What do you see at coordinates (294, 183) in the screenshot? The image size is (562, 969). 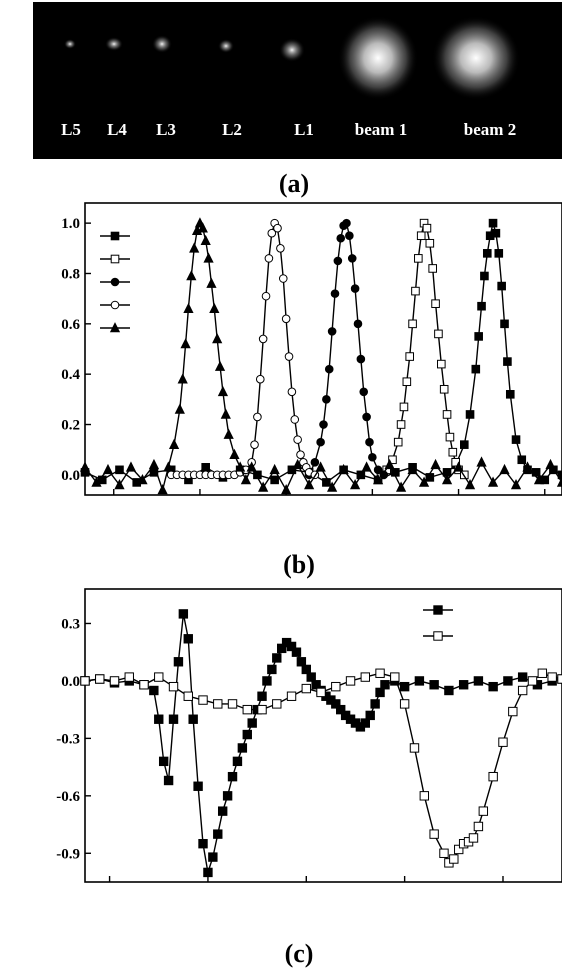 I see `caption-a: (a)` at bounding box center [294, 183].